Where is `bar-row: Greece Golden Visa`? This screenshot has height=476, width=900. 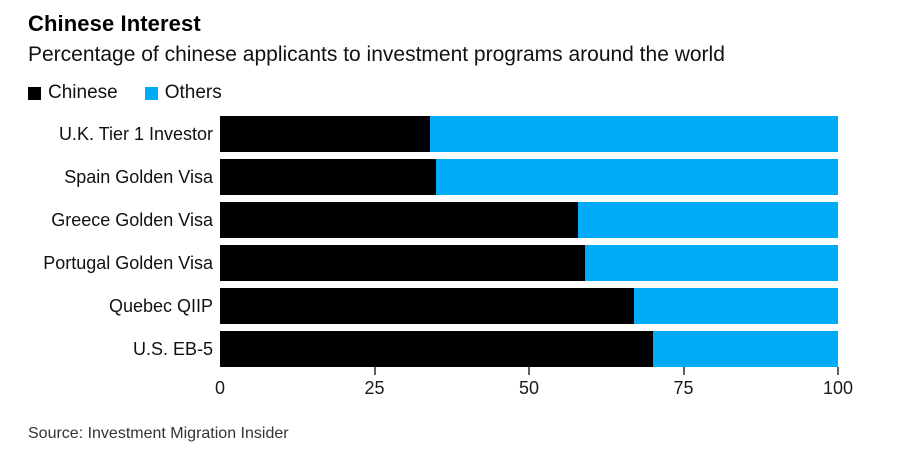 bar-row: Greece Golden Visa is located at coordinates (433, 220).